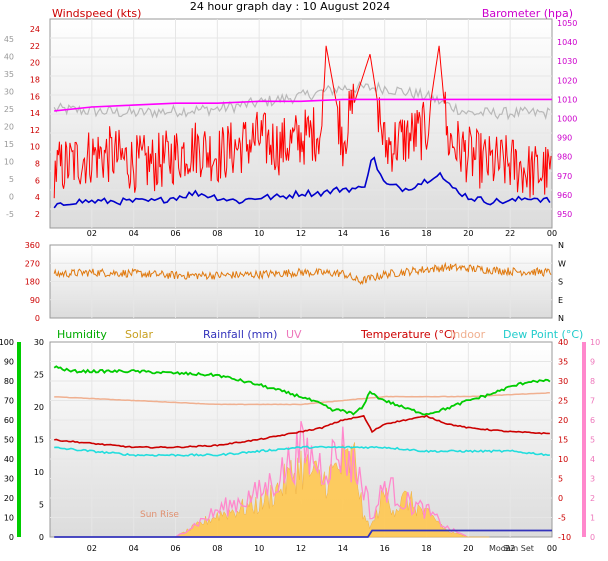 This screenshot has width=608, height=561. I want to click on wind-tick: 6, so click(37, 180).